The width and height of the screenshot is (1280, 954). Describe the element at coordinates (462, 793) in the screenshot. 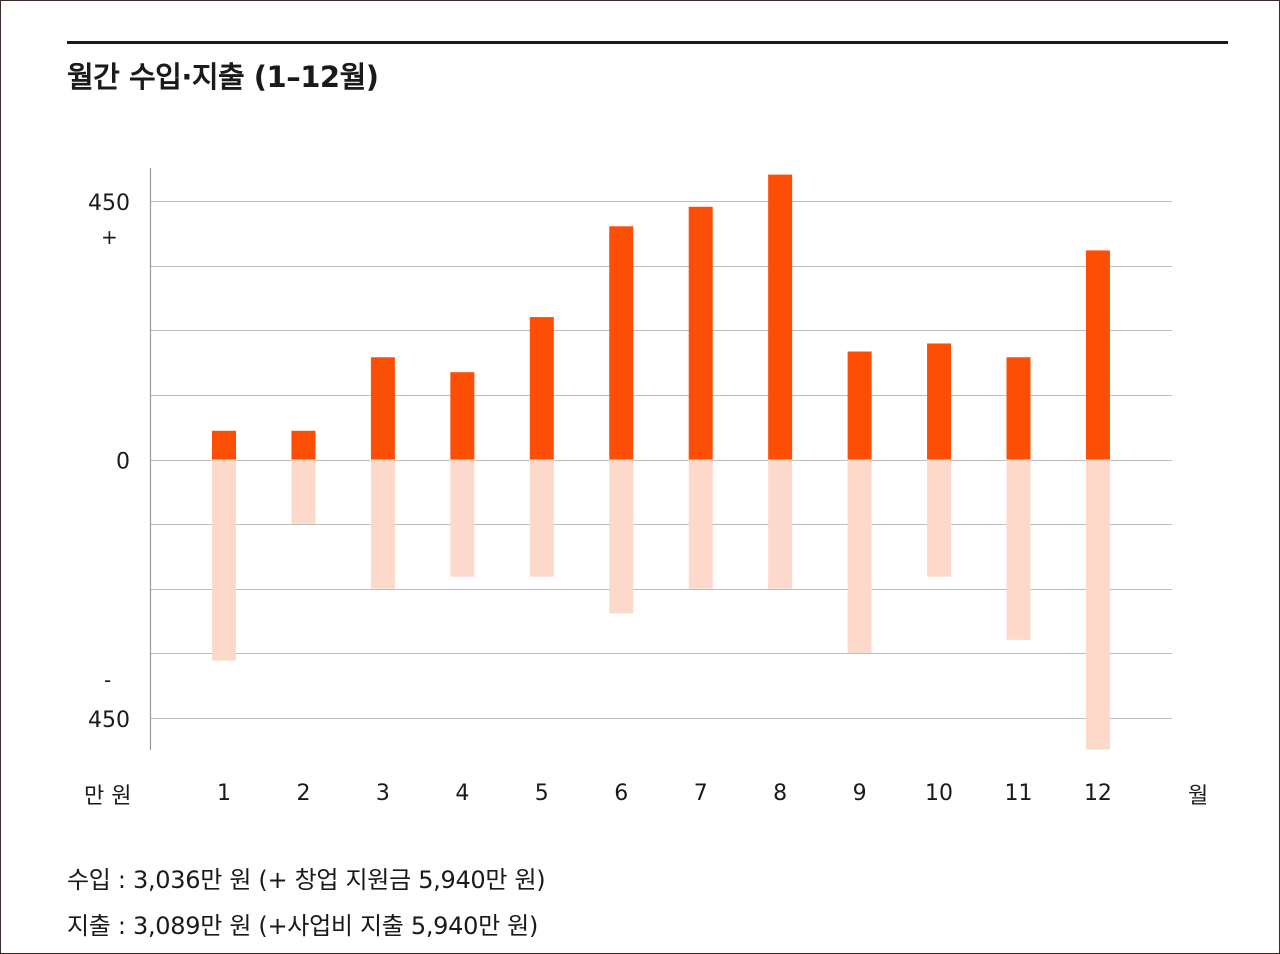

I see `x-tick-label: 4` at that location.